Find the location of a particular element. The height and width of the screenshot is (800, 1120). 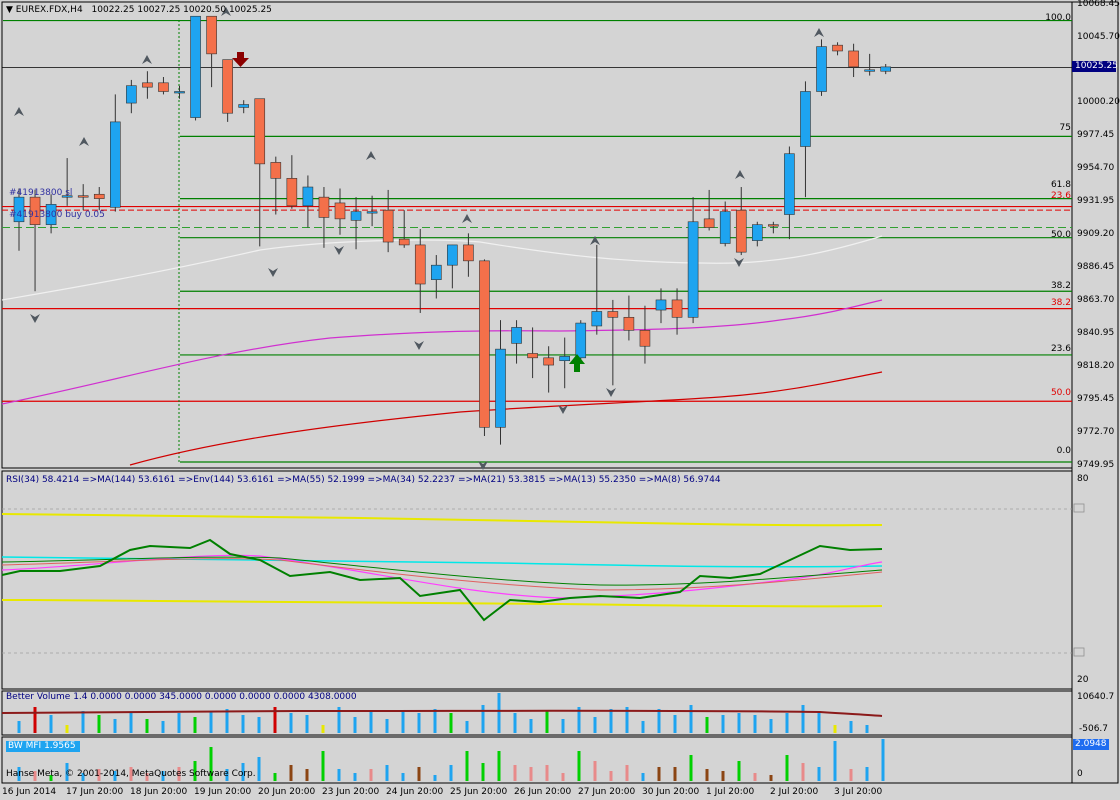

time-axis-label: 17 Jun 20:00 is located at coordinates (95, 792).